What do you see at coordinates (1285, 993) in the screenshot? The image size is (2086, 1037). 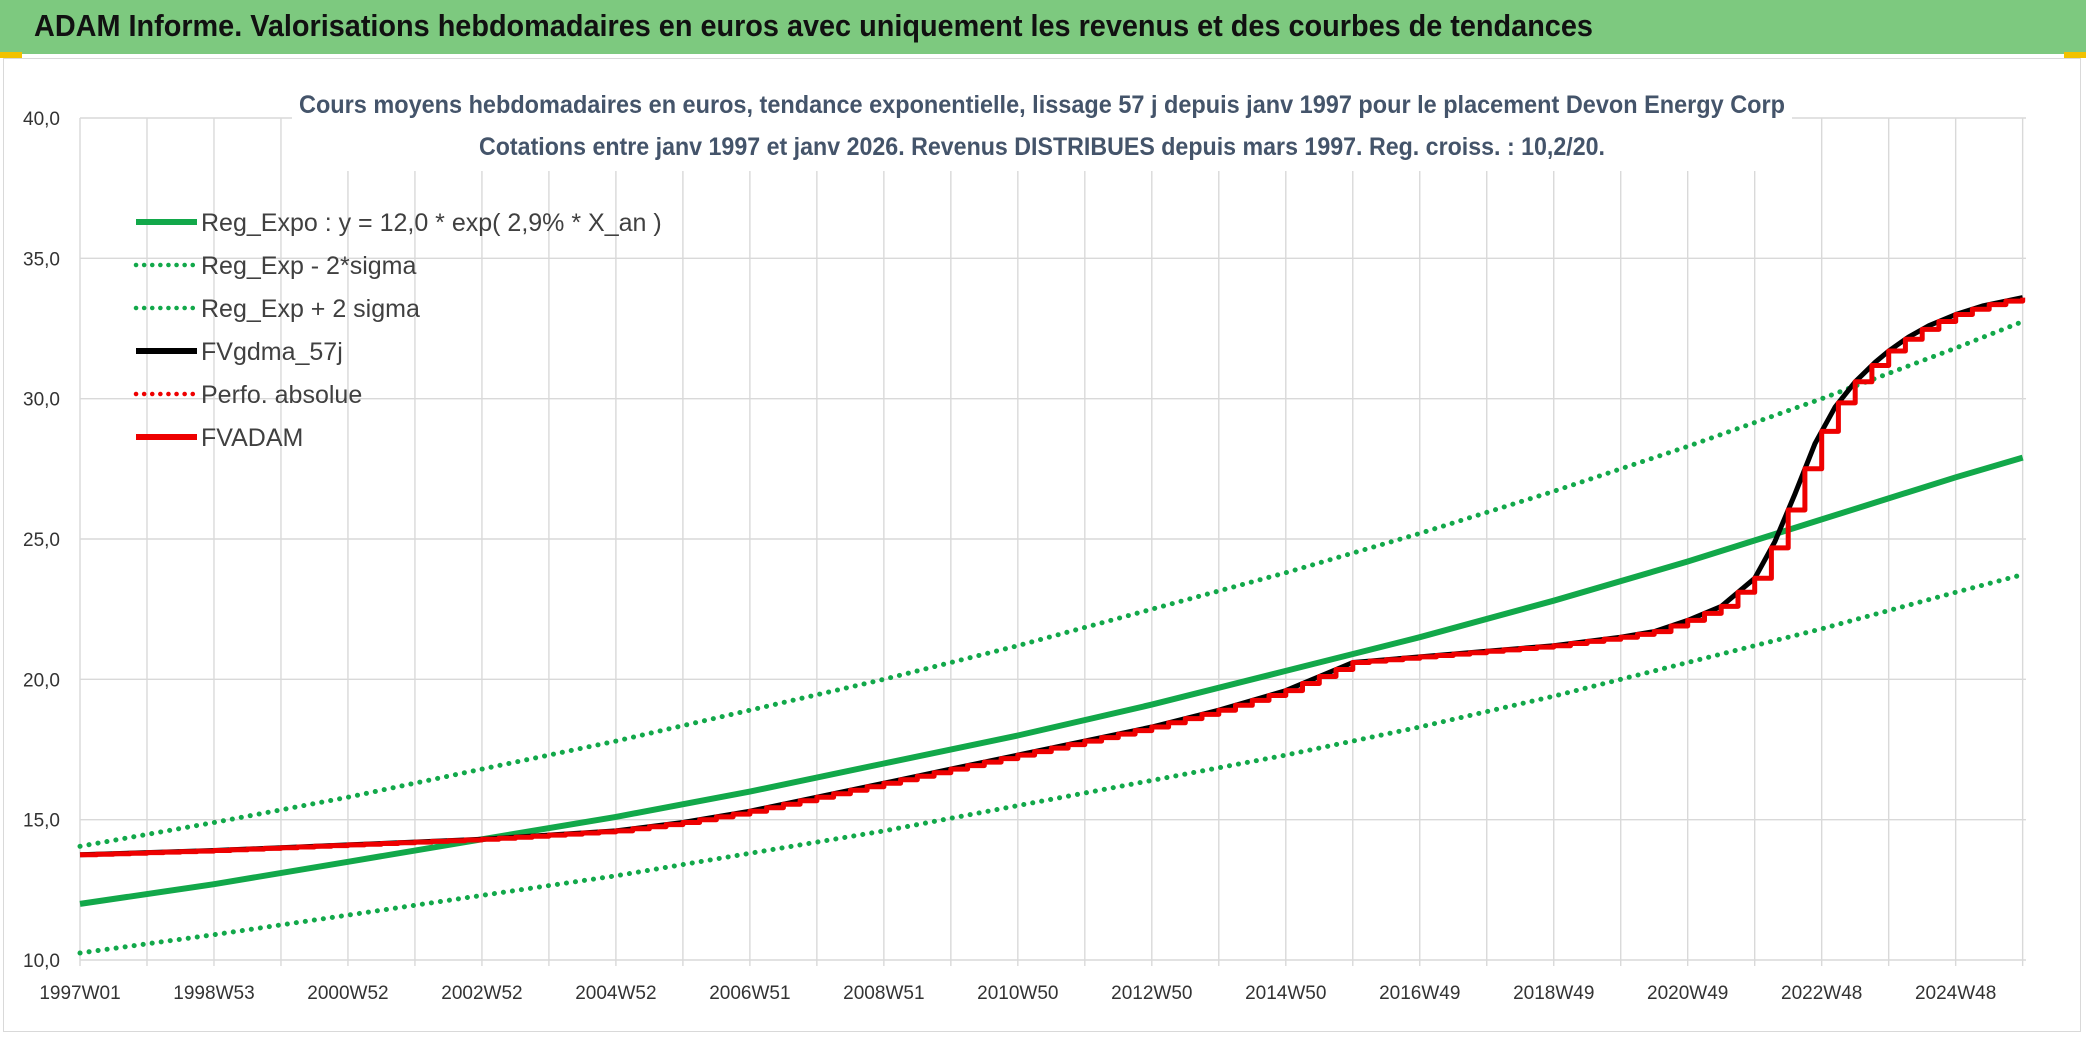 I see `x-tick-label: 2014W50` at bounding box center [1285, 993].